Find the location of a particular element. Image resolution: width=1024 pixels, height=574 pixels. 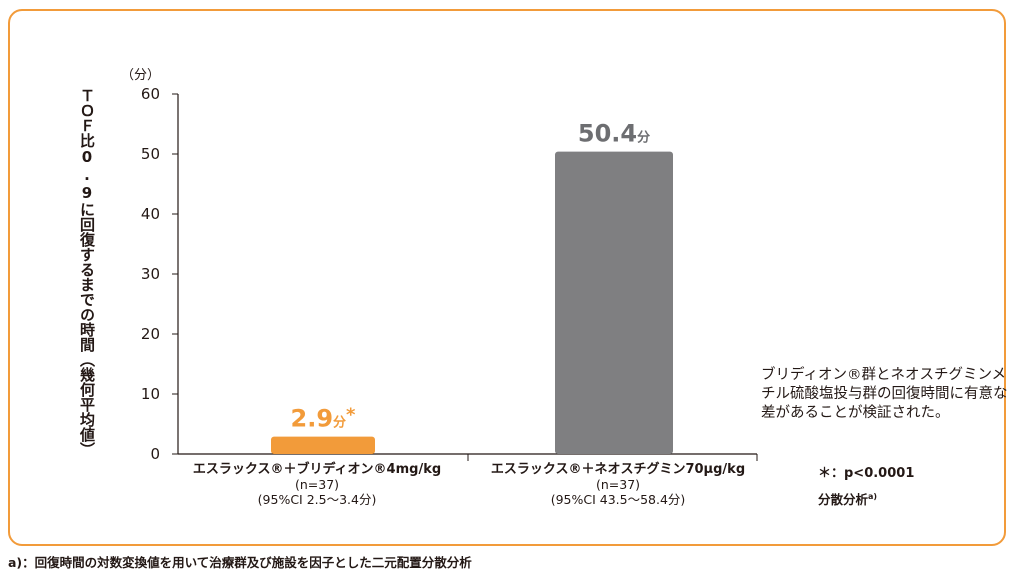

category-2-ci: (95%CI 43.5〜58.4分) is located at coordinates (618, 499).